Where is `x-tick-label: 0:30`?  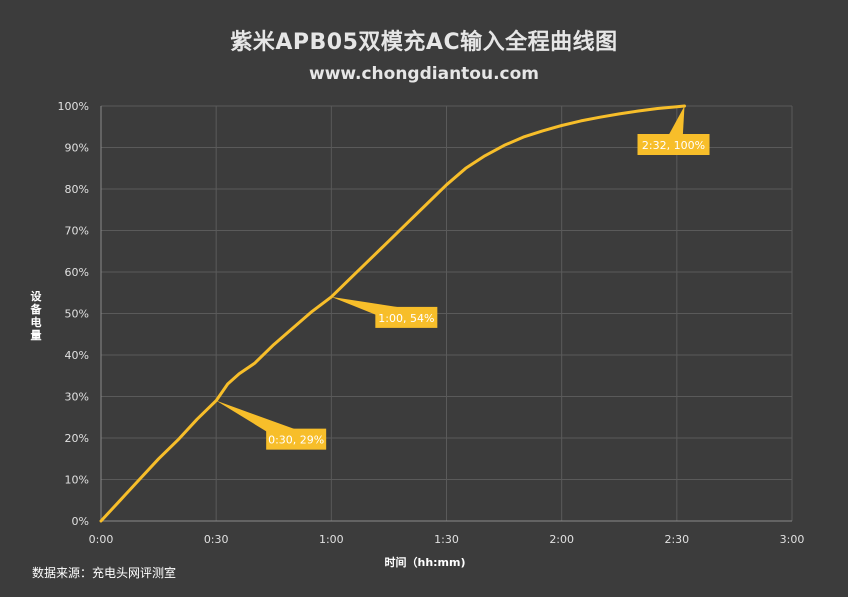 x-tick-label: 0:30 is located at coordinates (216, 539).